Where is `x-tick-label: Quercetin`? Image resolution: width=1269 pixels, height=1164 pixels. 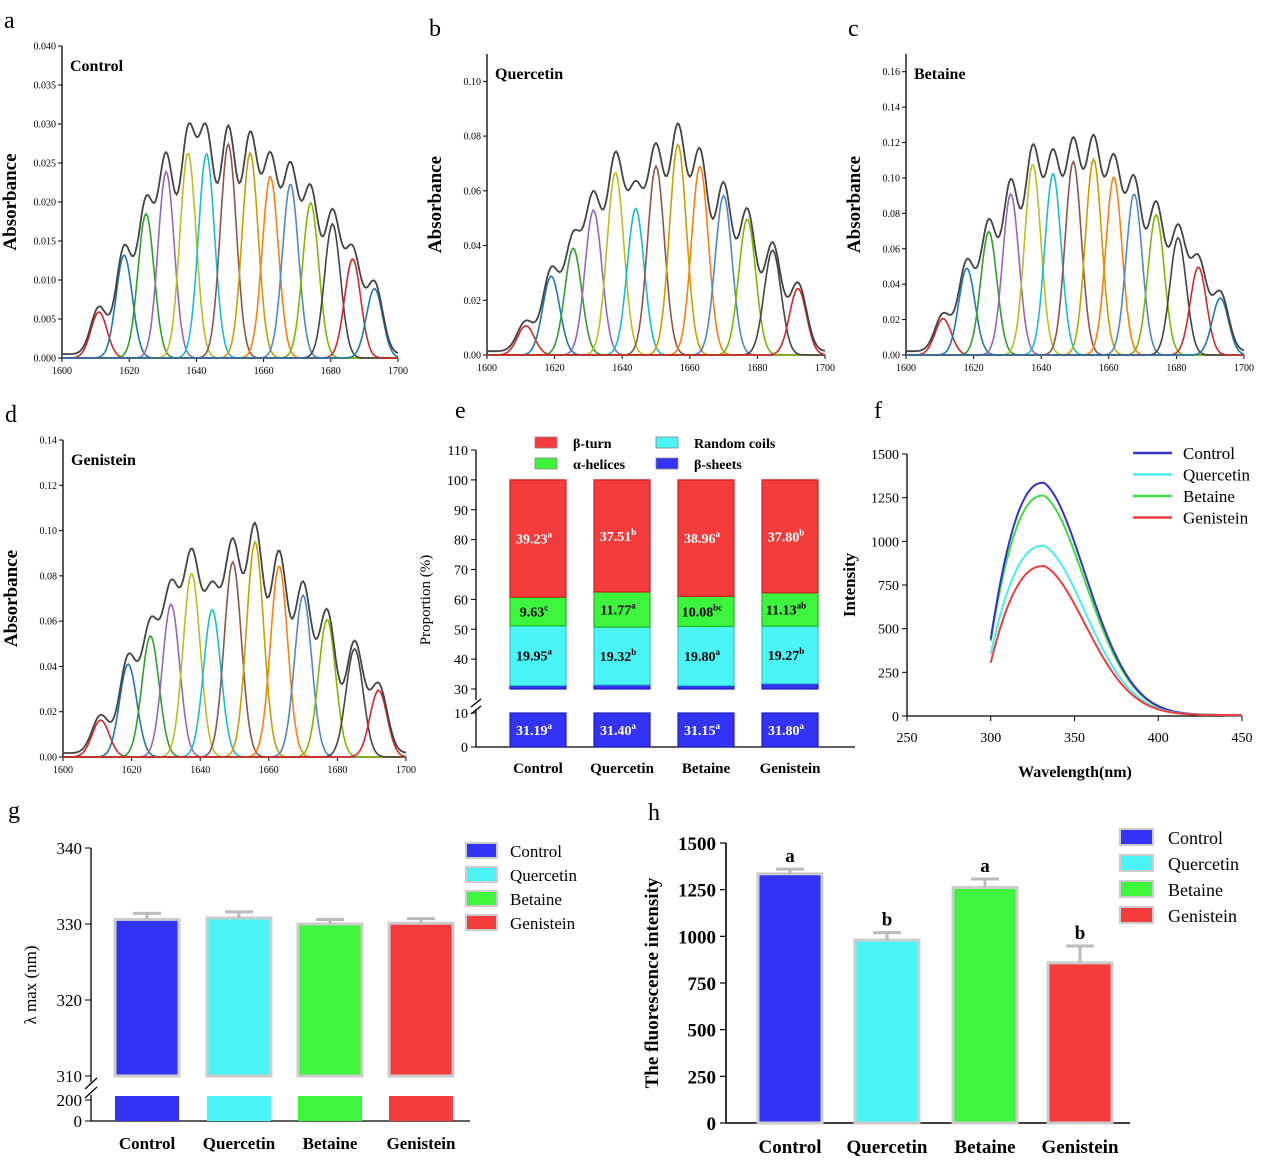 x-tick-label: Quercetin is located at coordinates (239, 1143).